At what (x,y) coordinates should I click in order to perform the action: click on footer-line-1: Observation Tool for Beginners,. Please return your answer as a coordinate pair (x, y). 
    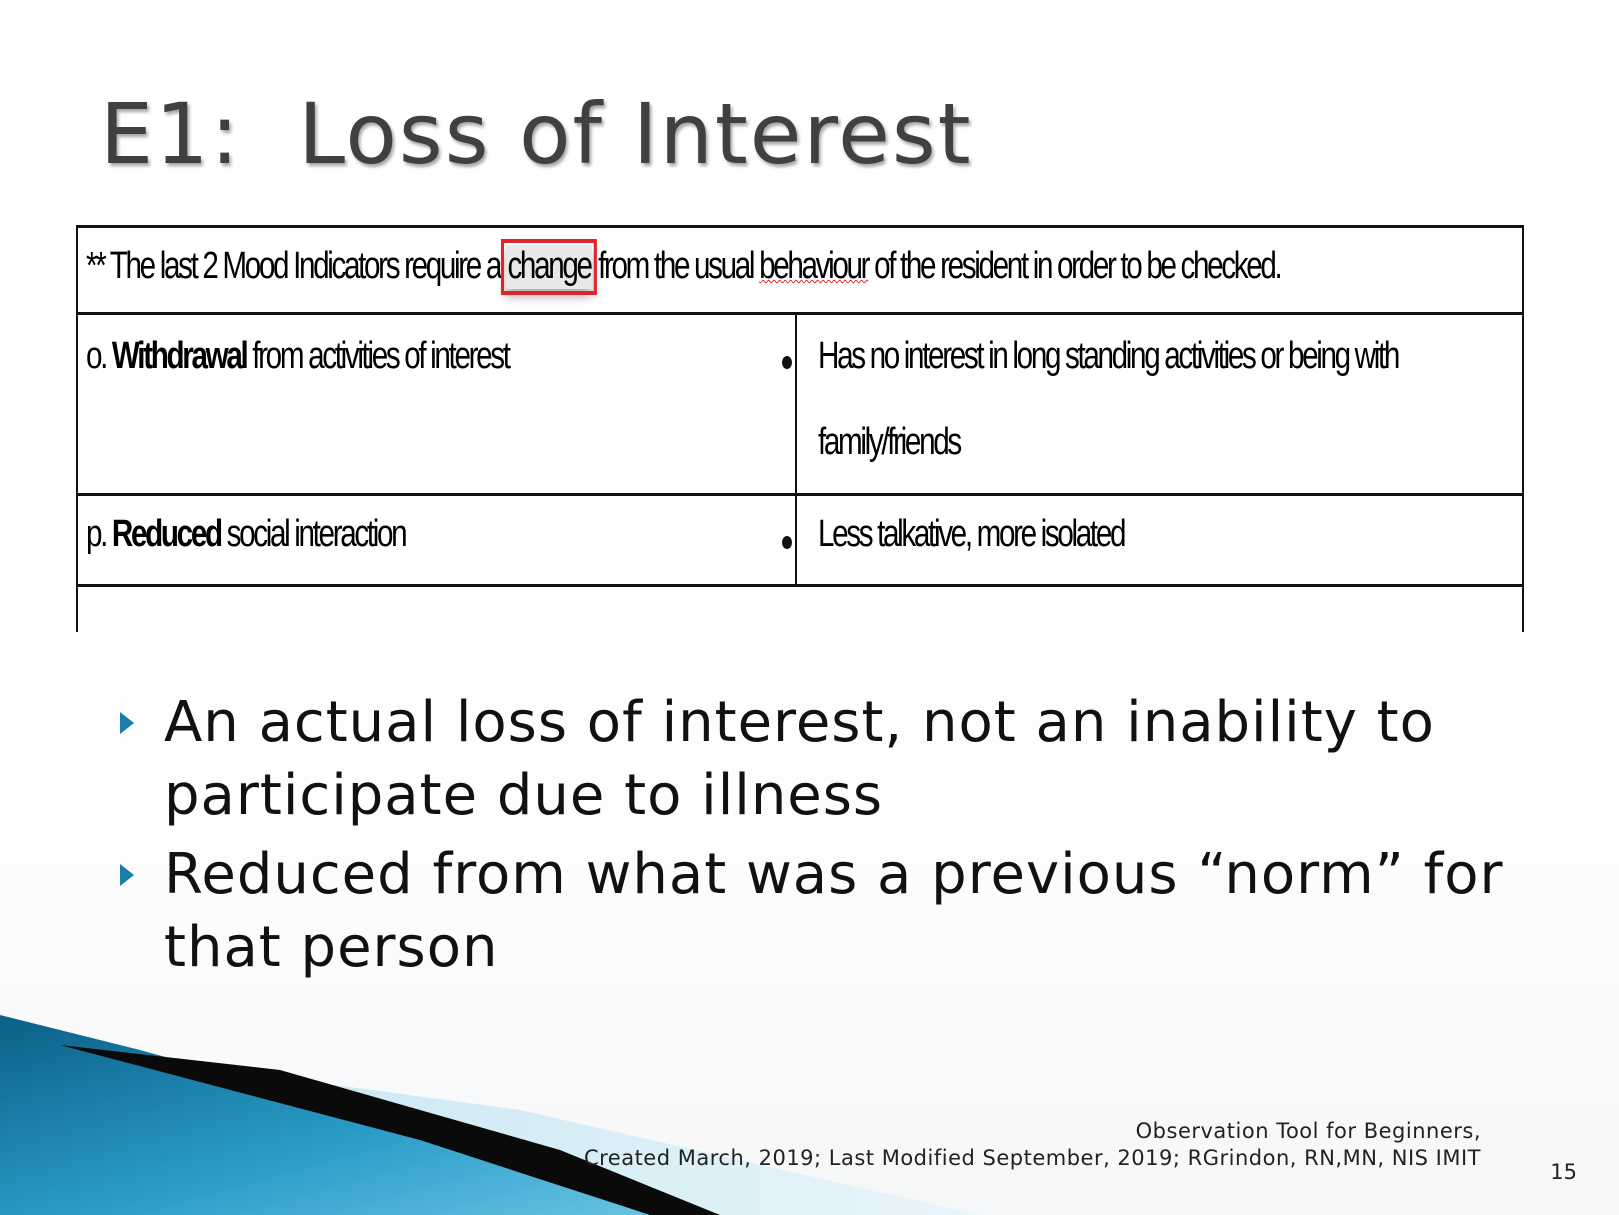
    Looking at the image, I should click on (1308, 1131).